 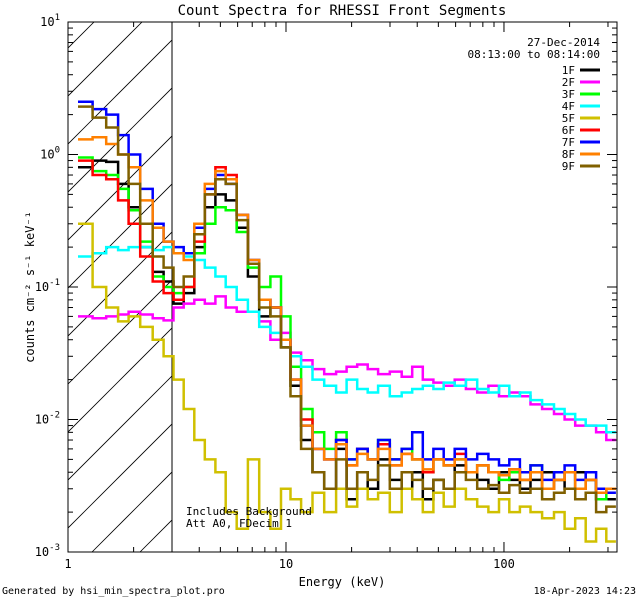 I want to click on y-tick-label: 10¹, so click(x=50, y=21).